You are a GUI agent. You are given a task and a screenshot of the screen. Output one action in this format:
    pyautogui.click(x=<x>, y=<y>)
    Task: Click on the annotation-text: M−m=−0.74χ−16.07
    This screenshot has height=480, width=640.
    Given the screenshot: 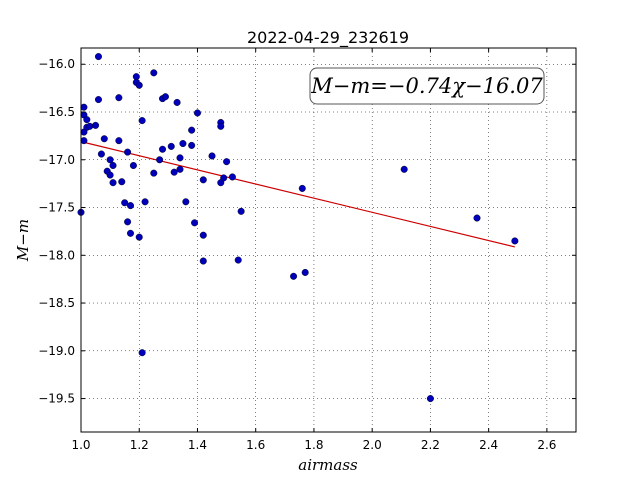 What is the action you would take?
    pyautogui.click(x=426, y=86)
    